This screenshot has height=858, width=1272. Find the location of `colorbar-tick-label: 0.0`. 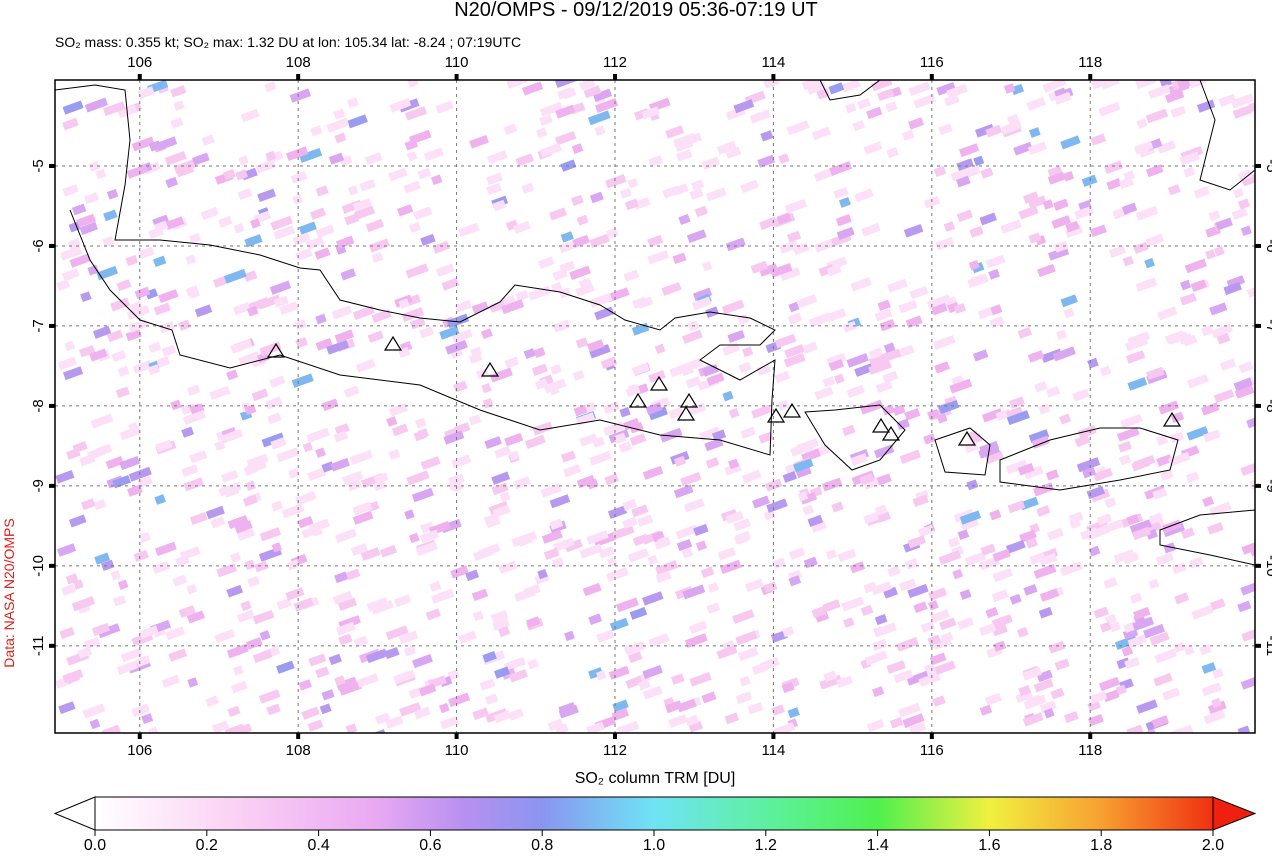

colorbar-tick-label: 0.0 is located at coordinates (95, 845).